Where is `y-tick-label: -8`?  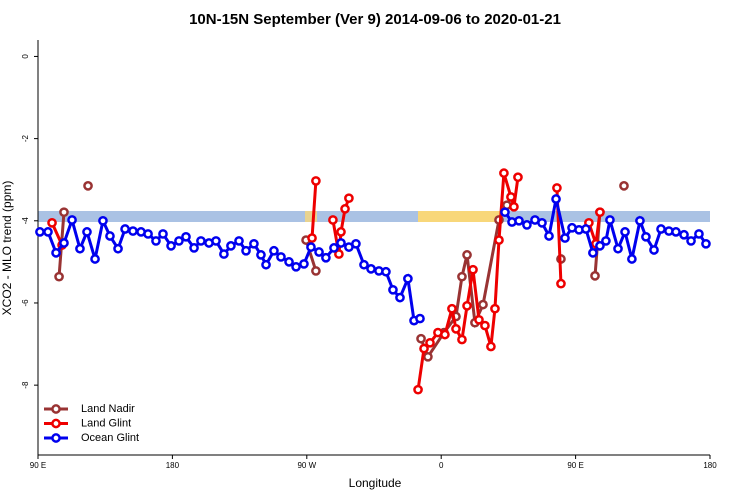 y-tick-label: -8 is located at coordinates (25, 385).